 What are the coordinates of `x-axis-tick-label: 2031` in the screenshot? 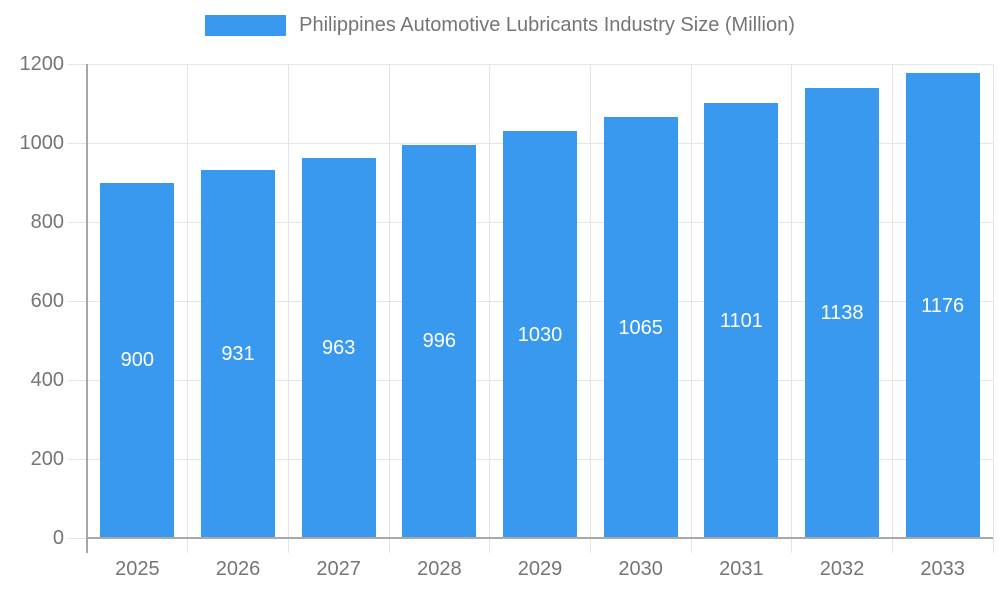 It's located at (741, 569).